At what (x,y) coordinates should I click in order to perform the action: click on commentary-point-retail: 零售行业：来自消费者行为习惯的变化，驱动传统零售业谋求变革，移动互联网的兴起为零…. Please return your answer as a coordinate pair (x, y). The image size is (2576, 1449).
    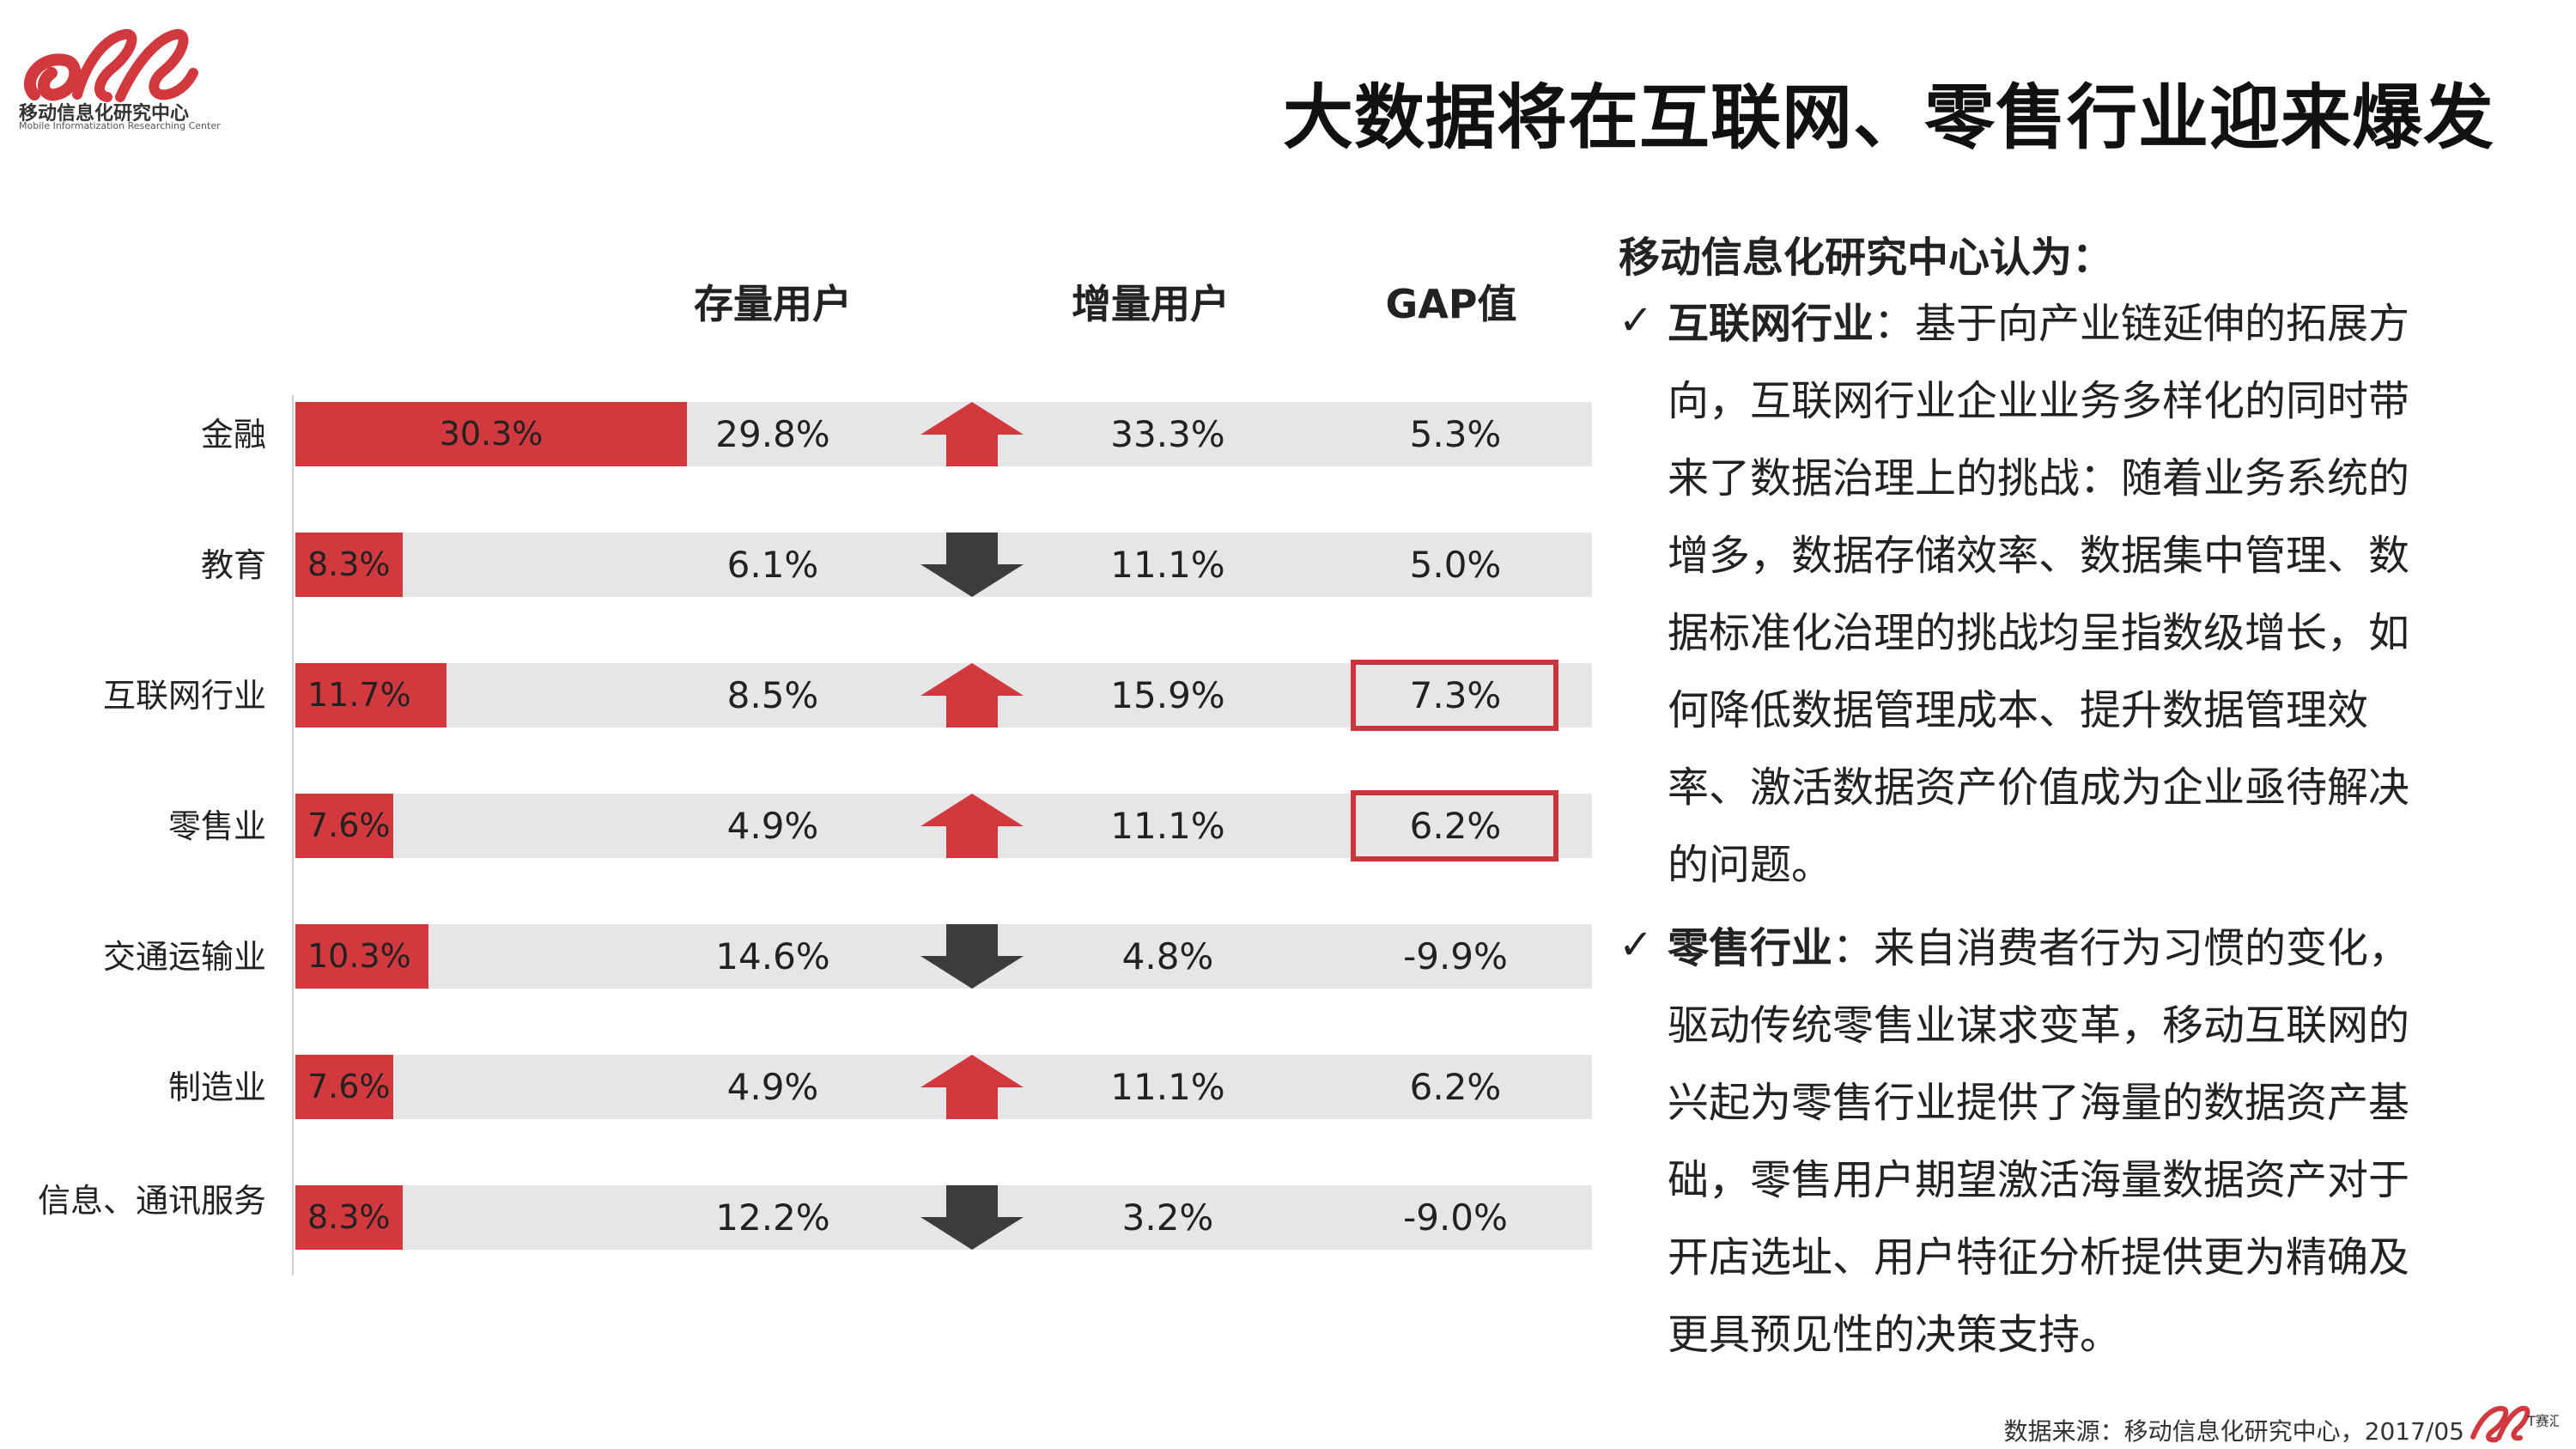
    Looking at the image, I should click on (2054, 1141).